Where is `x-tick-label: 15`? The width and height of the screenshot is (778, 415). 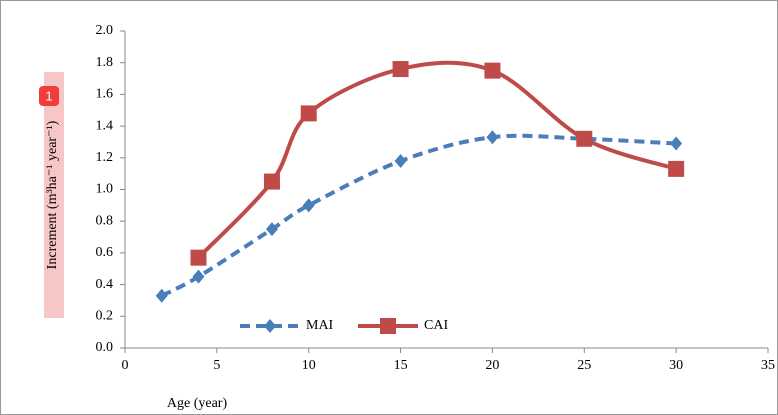
x-tick-label: 15 is located at coordinates (401, 365).